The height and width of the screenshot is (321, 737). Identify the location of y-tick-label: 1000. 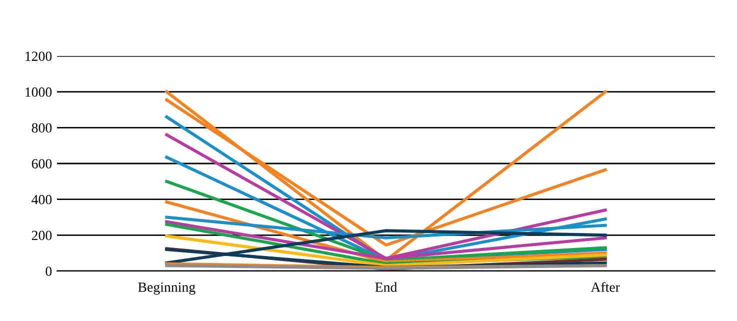
(39, 92).